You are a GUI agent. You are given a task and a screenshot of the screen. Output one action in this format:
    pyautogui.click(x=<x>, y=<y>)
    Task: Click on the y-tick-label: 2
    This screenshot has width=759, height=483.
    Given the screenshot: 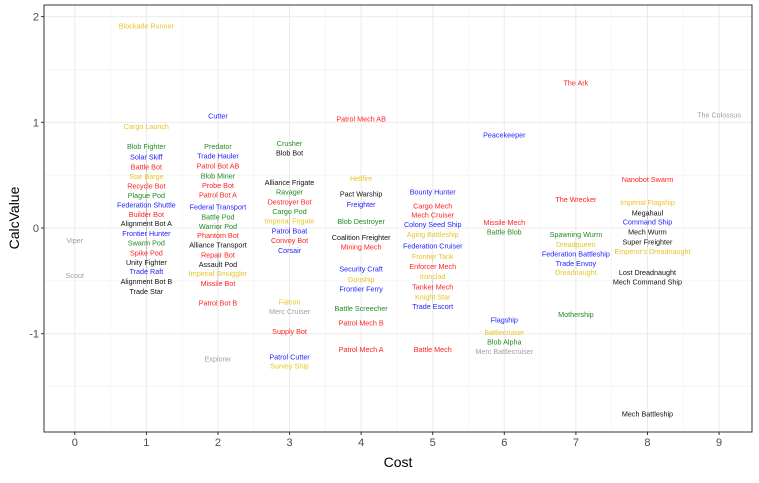 What is the action you would take?
    pyautogui.click(x=36, y=18)
    